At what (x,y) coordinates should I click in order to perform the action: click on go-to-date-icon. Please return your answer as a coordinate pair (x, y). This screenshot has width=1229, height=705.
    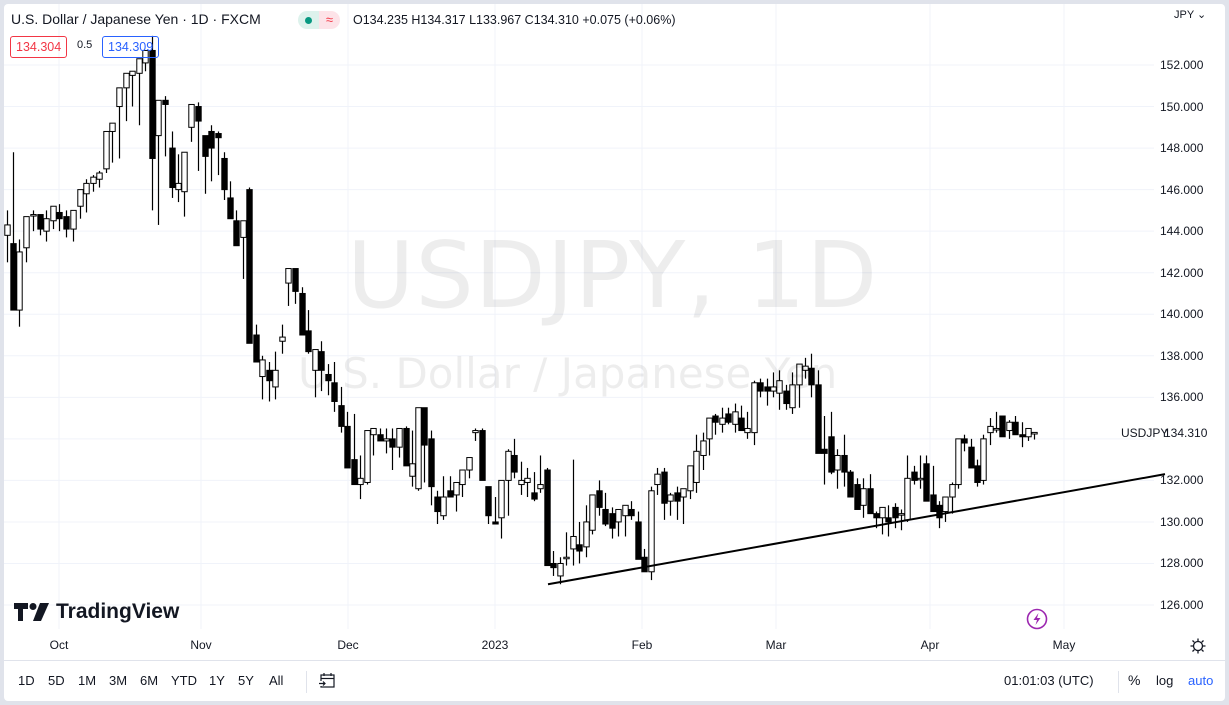
    Looking at the image, I should click on (327, 683).